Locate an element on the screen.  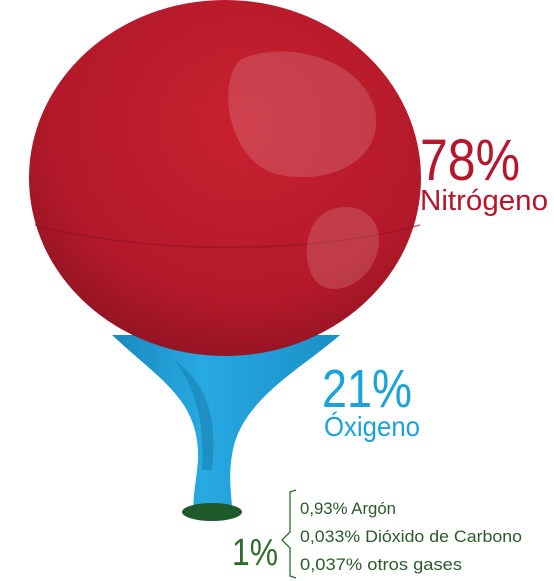
sphere-seam is located at coordinates (227, 236).